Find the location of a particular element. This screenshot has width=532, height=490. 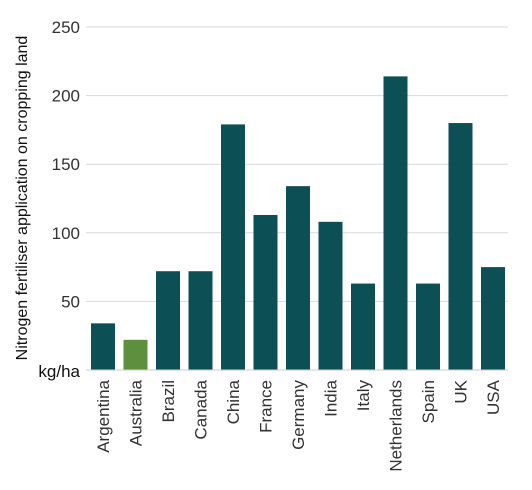

bar-germany is located at coordinates (298, 278).